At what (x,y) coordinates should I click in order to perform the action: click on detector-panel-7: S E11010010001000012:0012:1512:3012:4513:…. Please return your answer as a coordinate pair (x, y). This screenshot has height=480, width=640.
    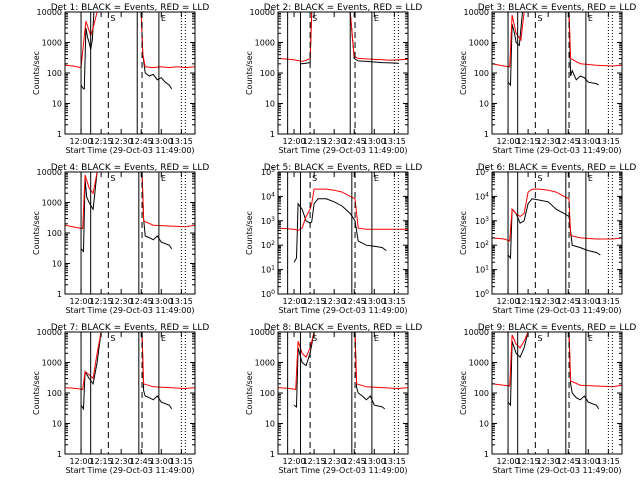
    Looking at the image, I should click on (120, 399).